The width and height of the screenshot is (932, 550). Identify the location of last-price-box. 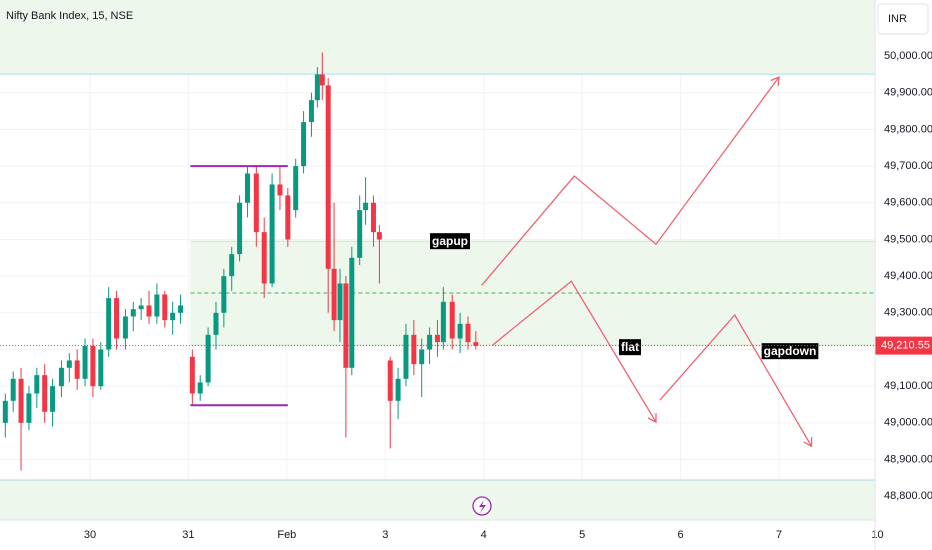
(903, 345).